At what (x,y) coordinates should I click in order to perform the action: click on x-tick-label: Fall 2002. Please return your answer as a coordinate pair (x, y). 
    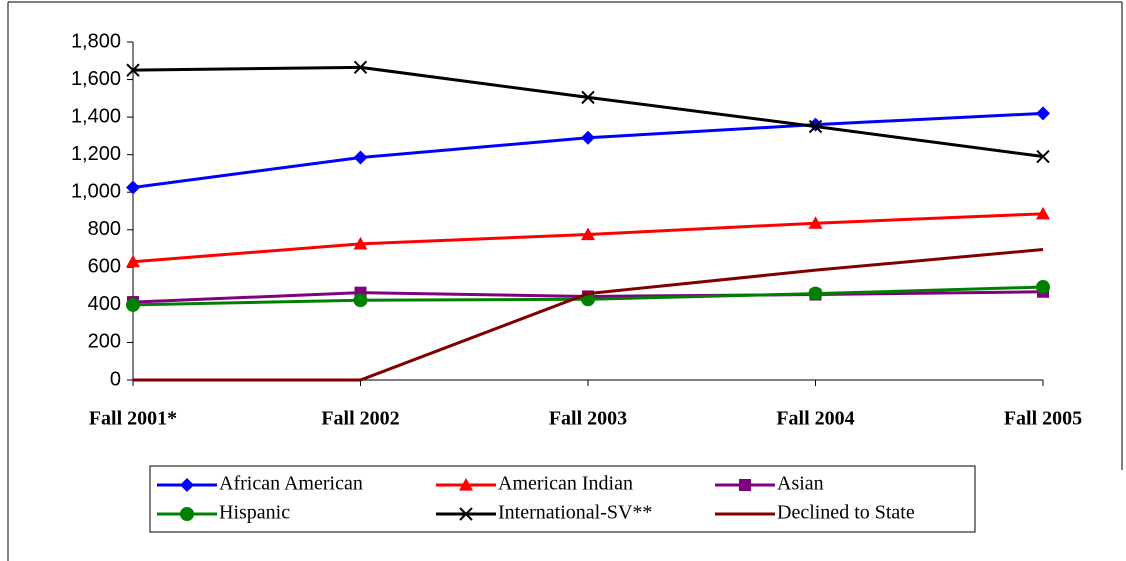
    Looking at the image, I should click on (360, 419).